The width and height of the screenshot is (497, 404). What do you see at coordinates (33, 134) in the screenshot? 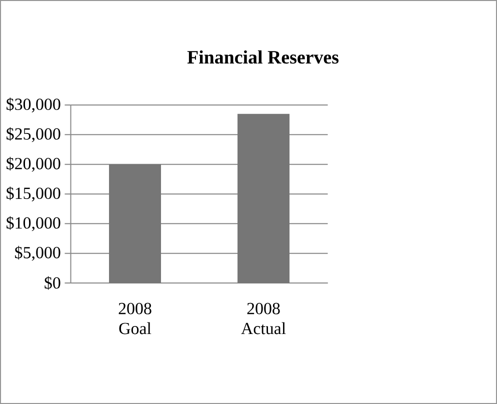
I see `y-tick-label: $25,000` at bounding box center [33, 134].